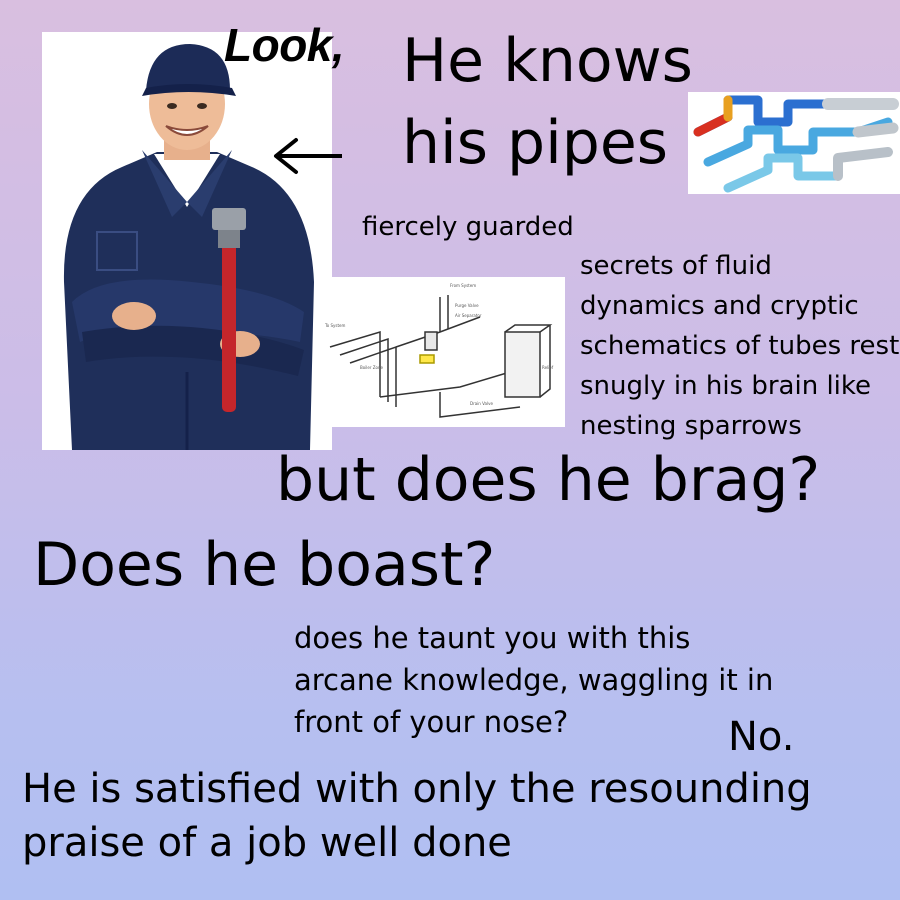 The width and height of the screenshot is (900, 900). Describe the element at coordinates (308, 156) in the screenshot. I see `left-arrow-icon` at that location.